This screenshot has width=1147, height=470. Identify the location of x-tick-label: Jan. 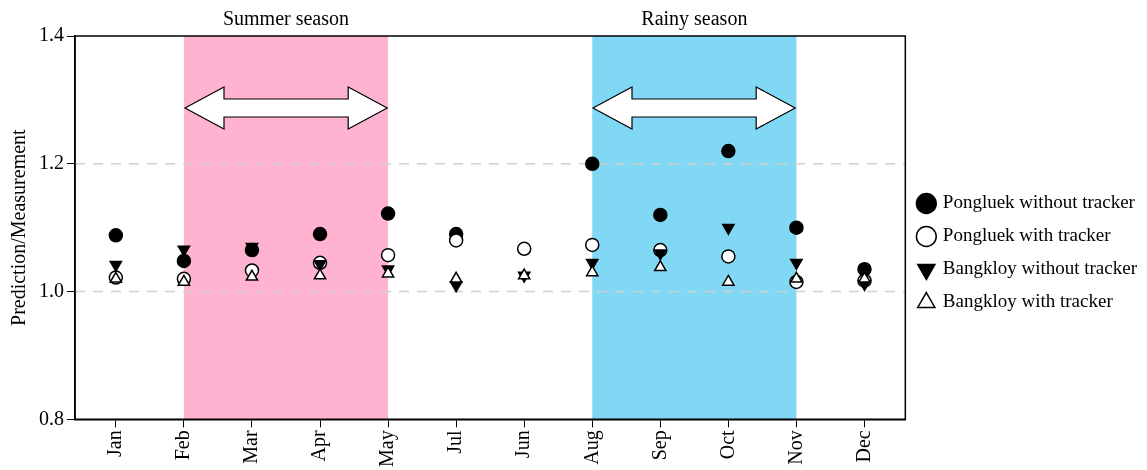
(114, 444).